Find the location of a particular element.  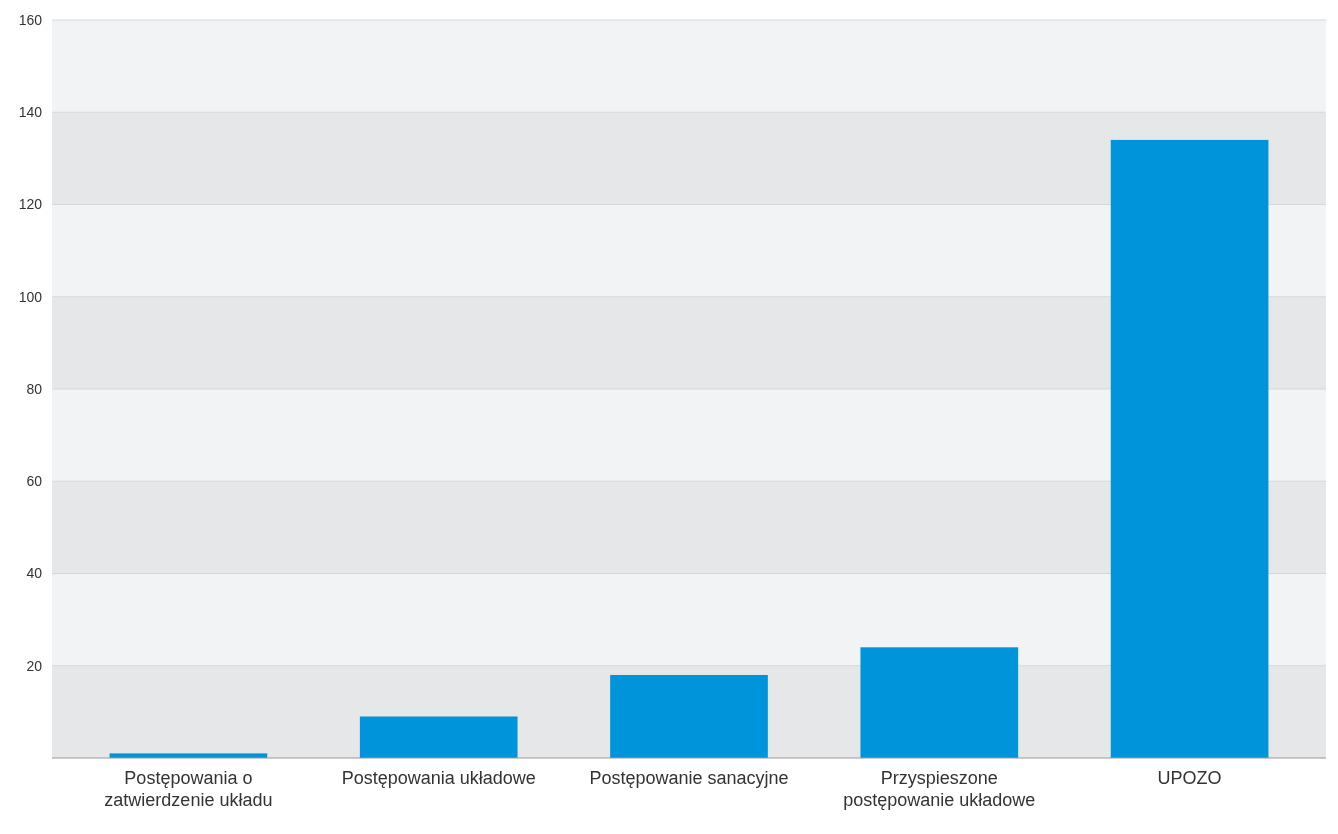

y-tick-label: 100 is located at coordinates (30, 296).